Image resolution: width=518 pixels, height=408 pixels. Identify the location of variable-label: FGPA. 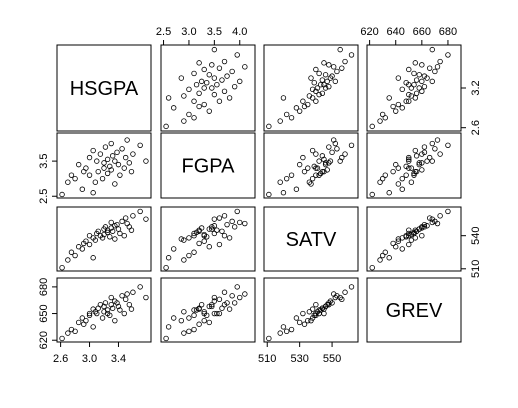
(209, 167).